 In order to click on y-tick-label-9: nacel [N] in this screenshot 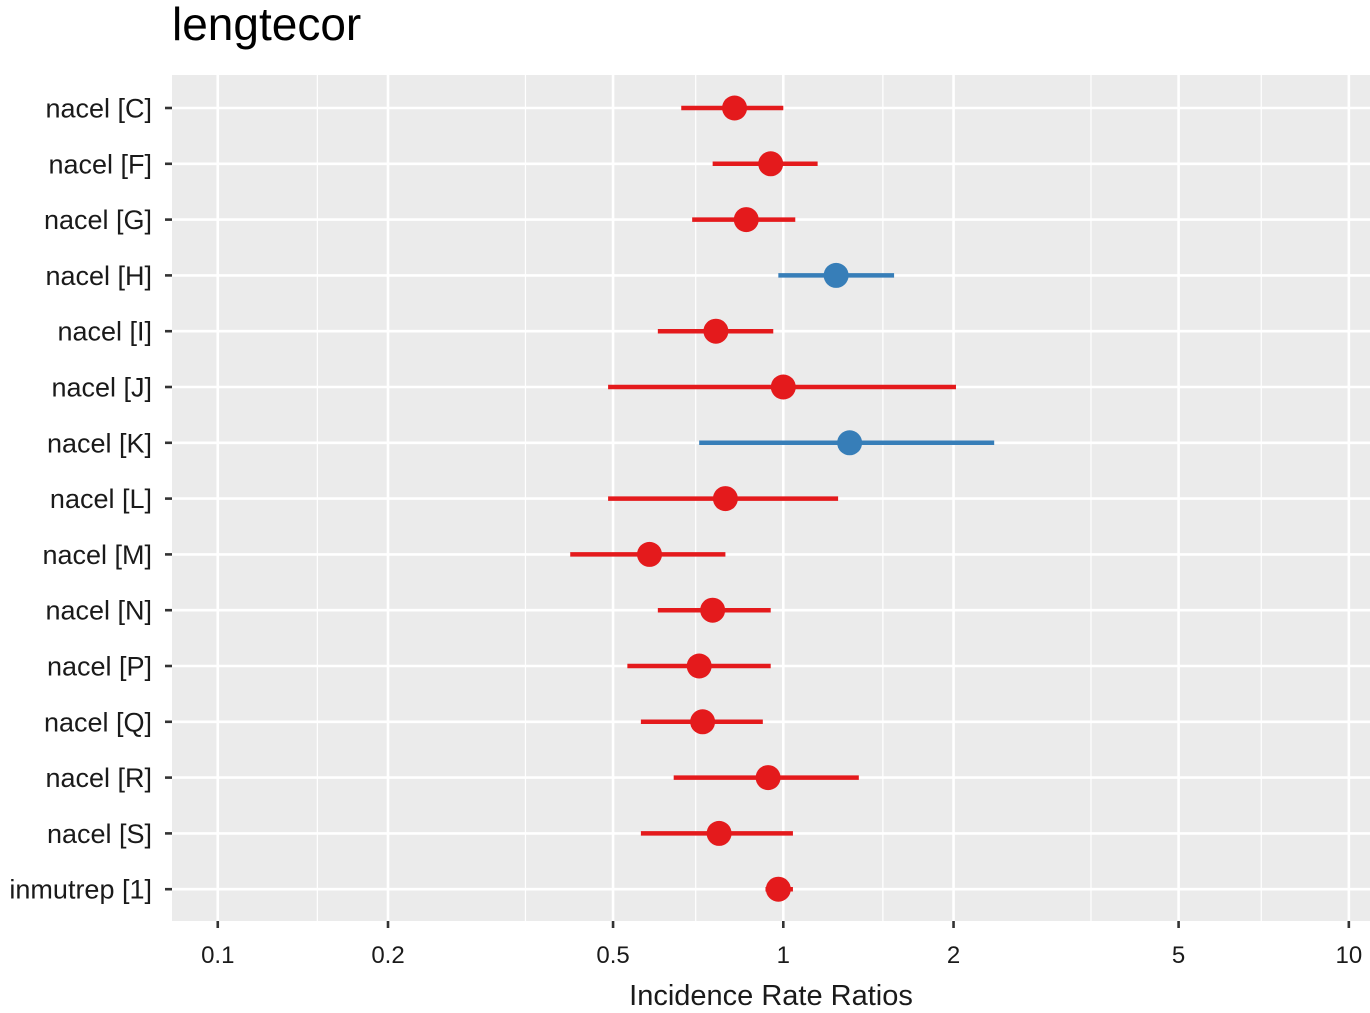, I will do `click(98, 611)`.